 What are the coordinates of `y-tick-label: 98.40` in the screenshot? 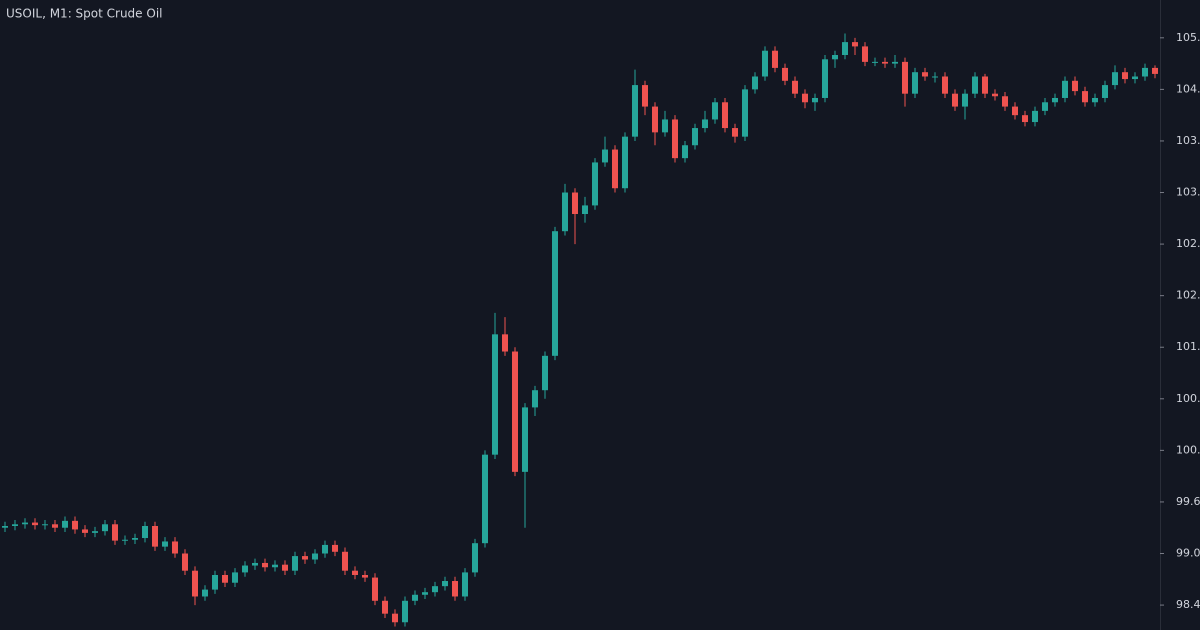 It's located at (1188, 604).